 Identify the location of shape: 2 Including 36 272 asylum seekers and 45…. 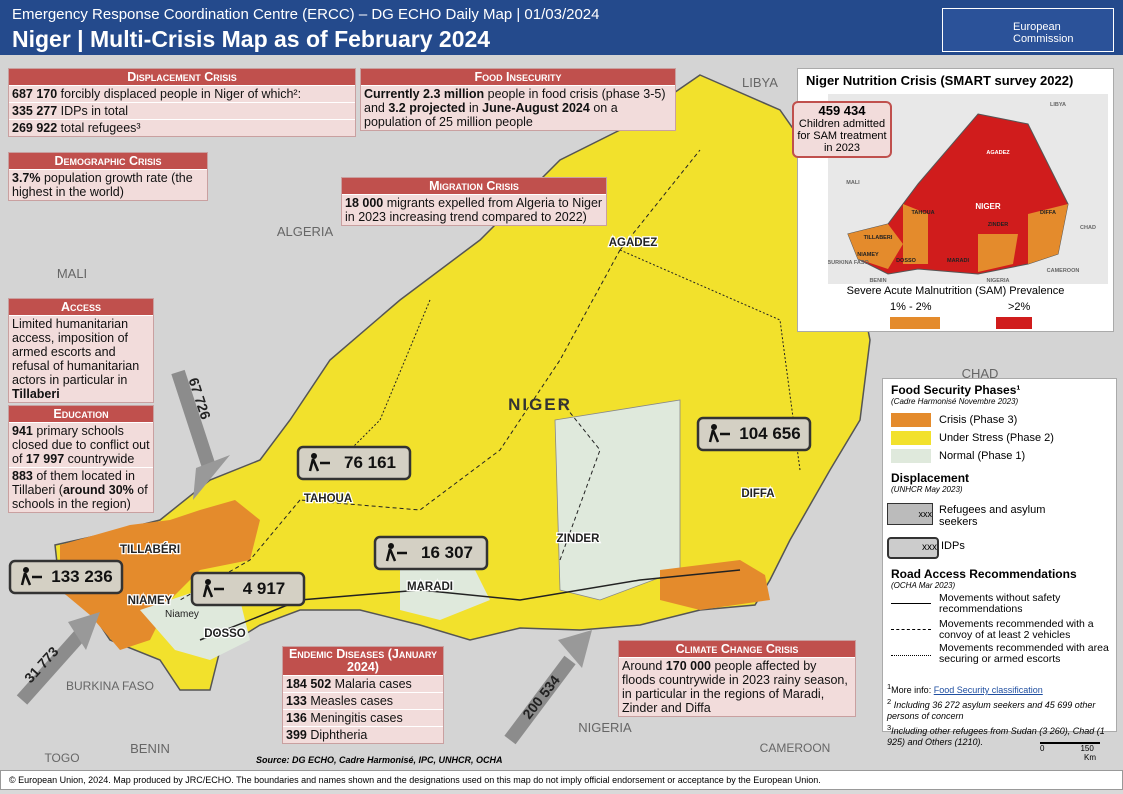
(1000, 709).